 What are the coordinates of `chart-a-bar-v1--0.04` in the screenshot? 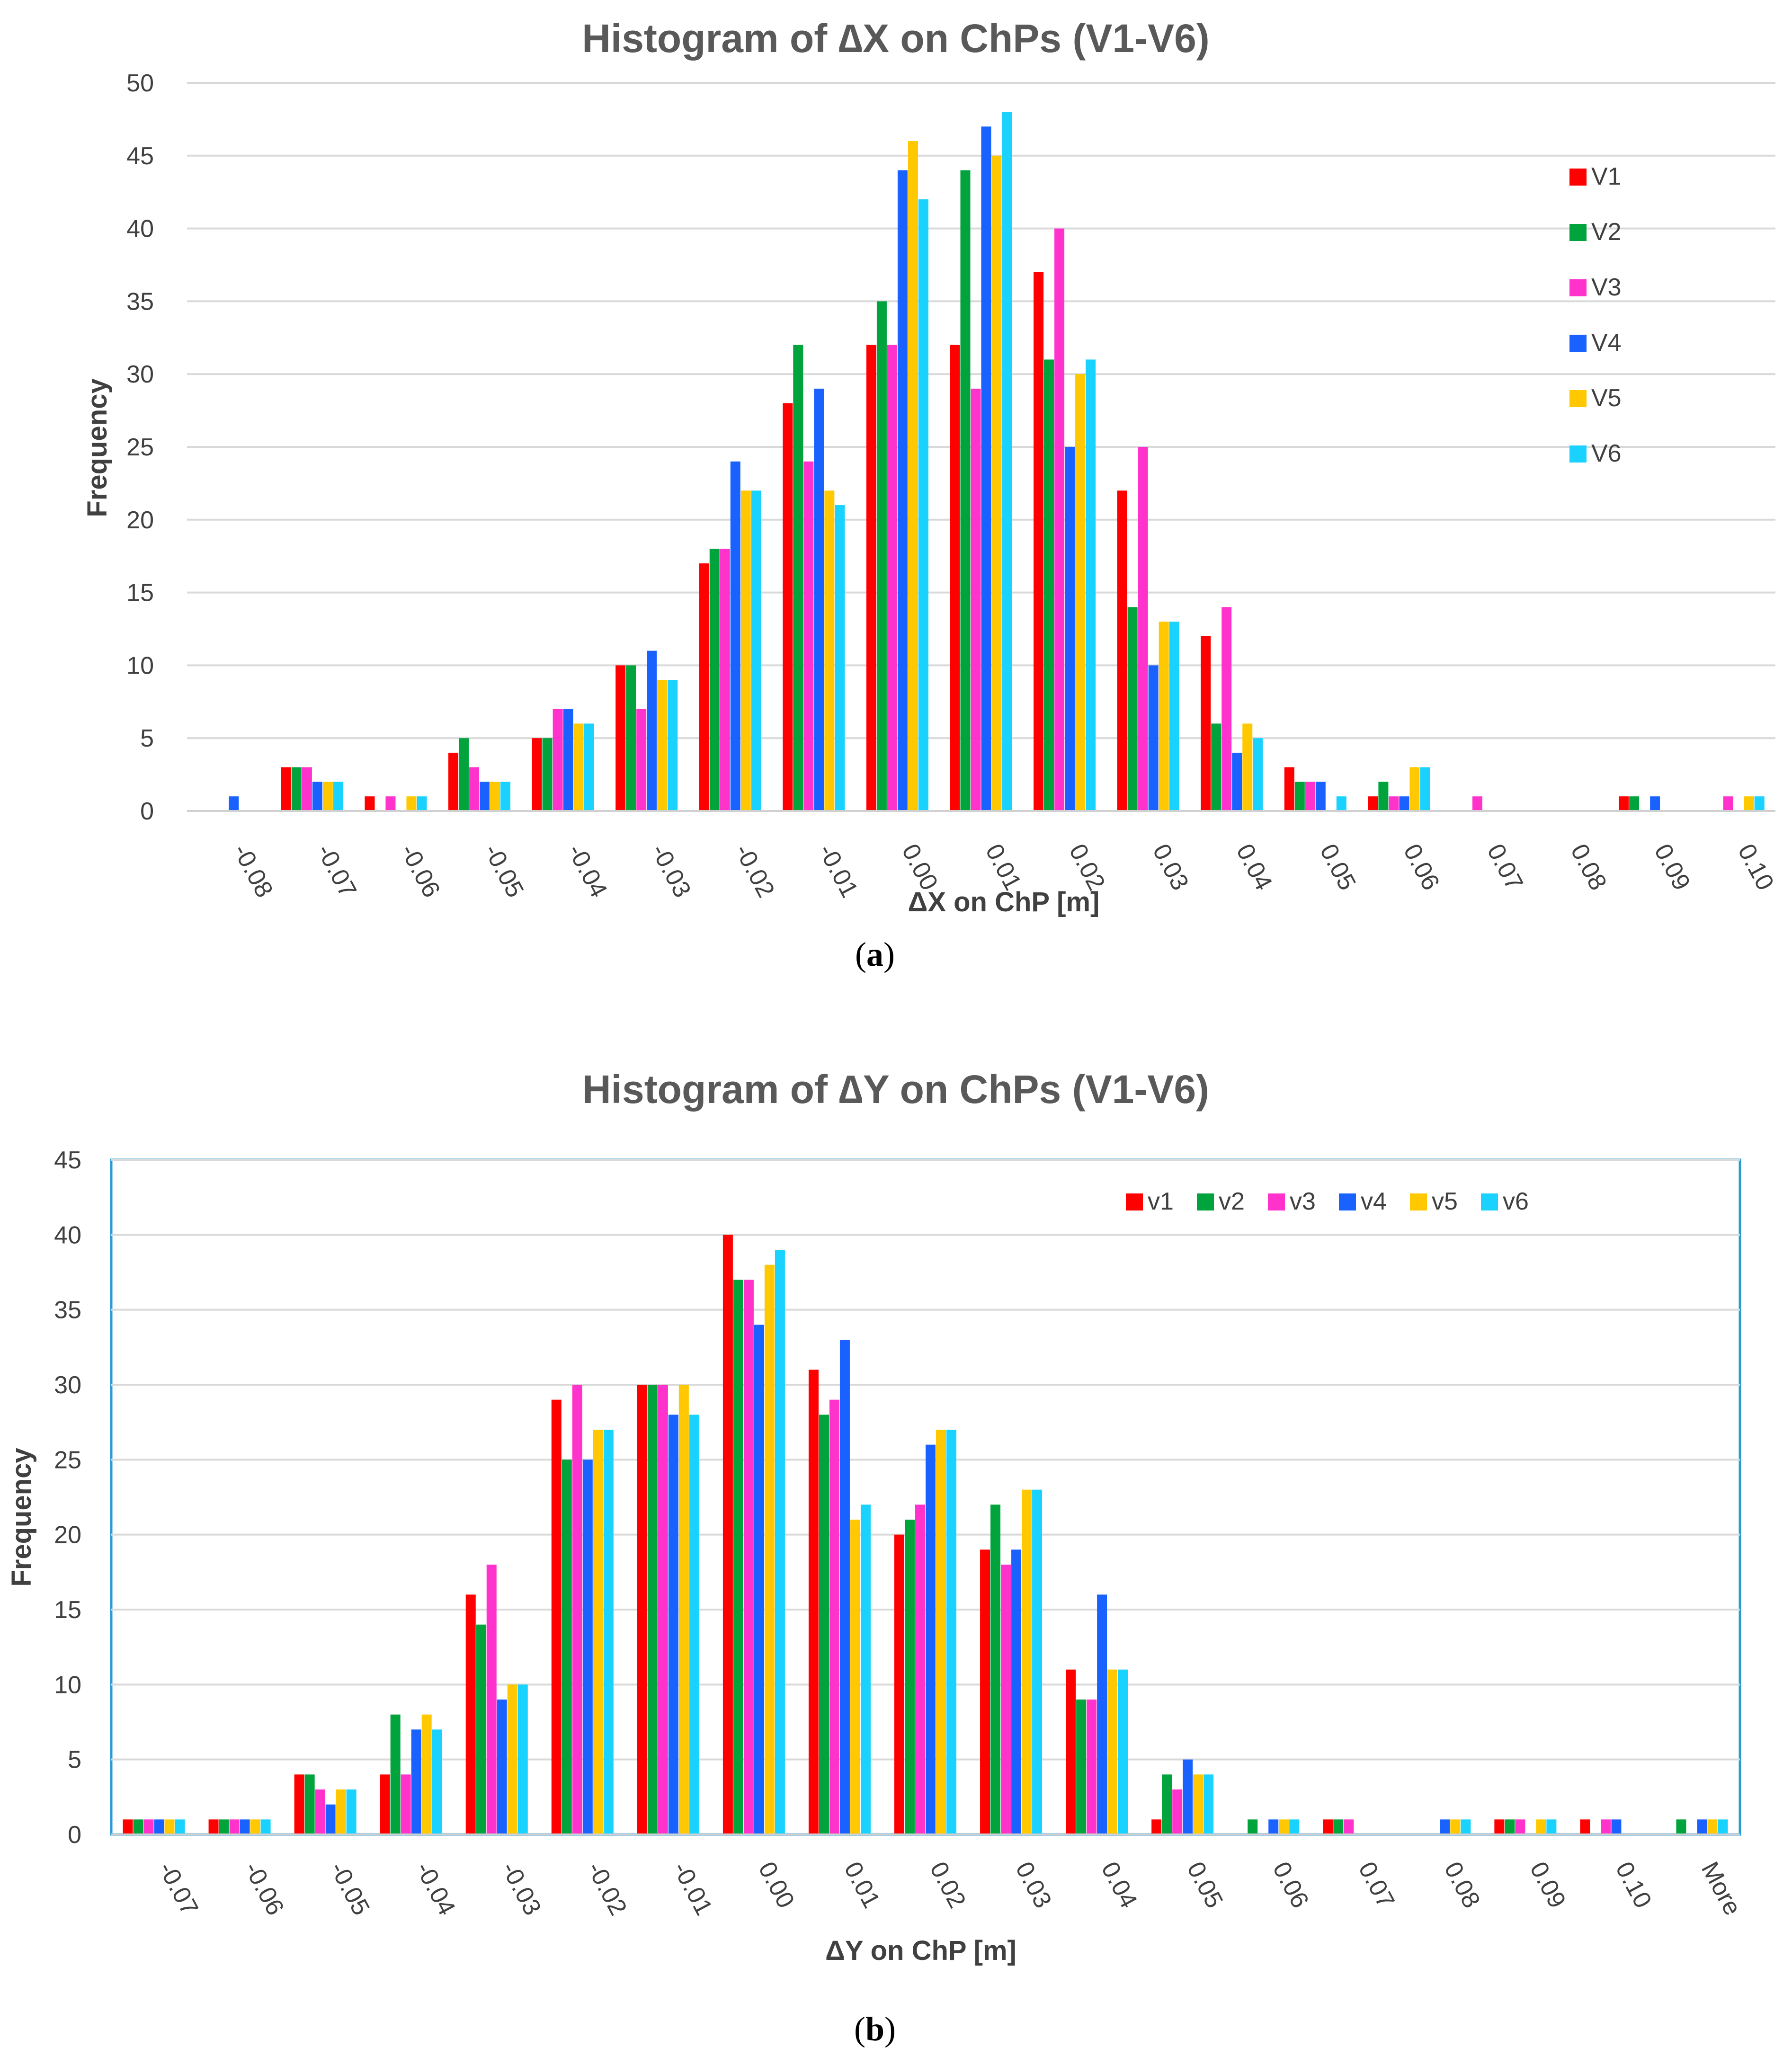 It's located at (537, 774).